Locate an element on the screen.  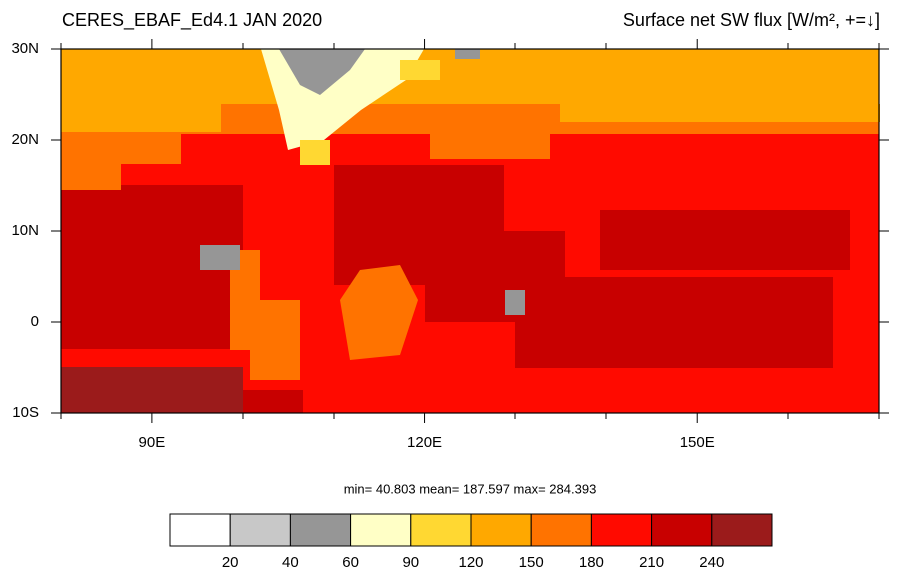
colorbar-label: 40 is located at coordinates (290, 562).